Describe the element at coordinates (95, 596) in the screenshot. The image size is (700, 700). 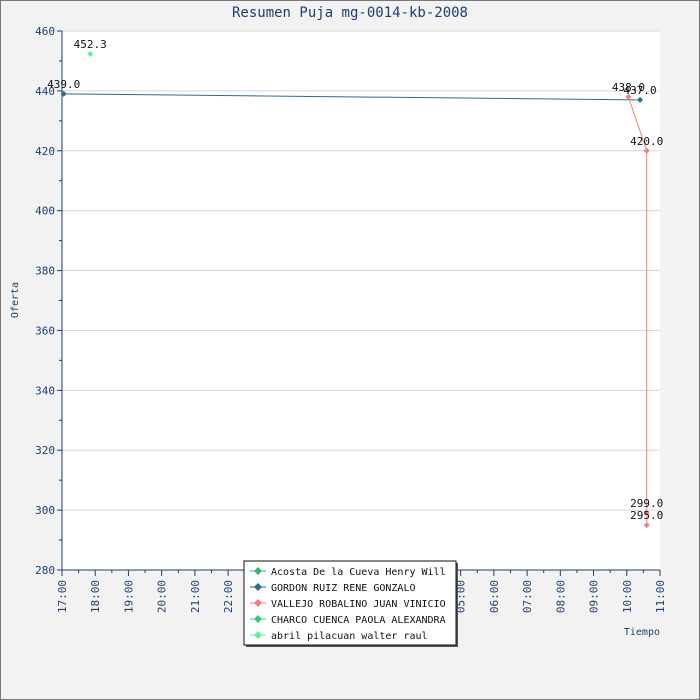
I see `x-tick-label: 18:00` at that location.